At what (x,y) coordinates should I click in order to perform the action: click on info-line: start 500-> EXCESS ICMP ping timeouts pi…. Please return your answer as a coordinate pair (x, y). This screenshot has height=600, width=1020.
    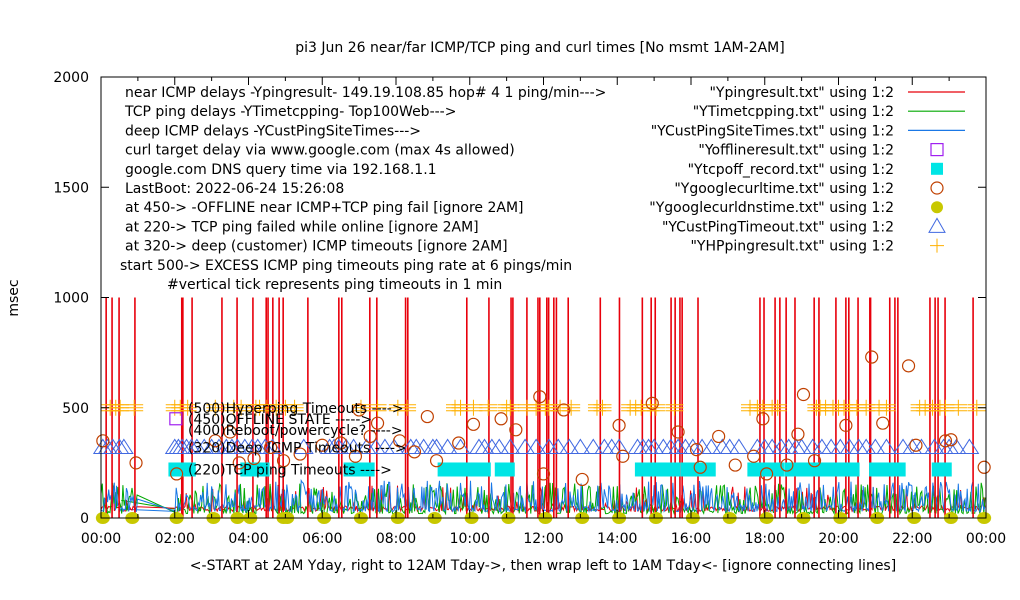
    Looking at the image, I should click on (346, 266).